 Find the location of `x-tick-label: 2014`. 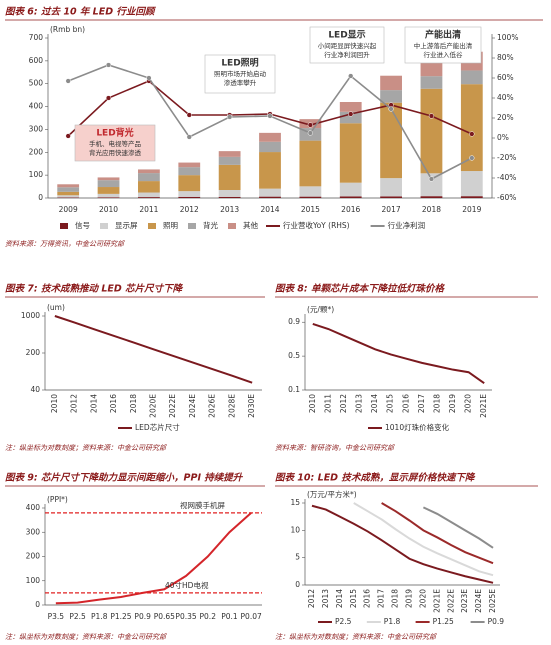

x-tick-label: 2014 is located at coordinates (339, 598).